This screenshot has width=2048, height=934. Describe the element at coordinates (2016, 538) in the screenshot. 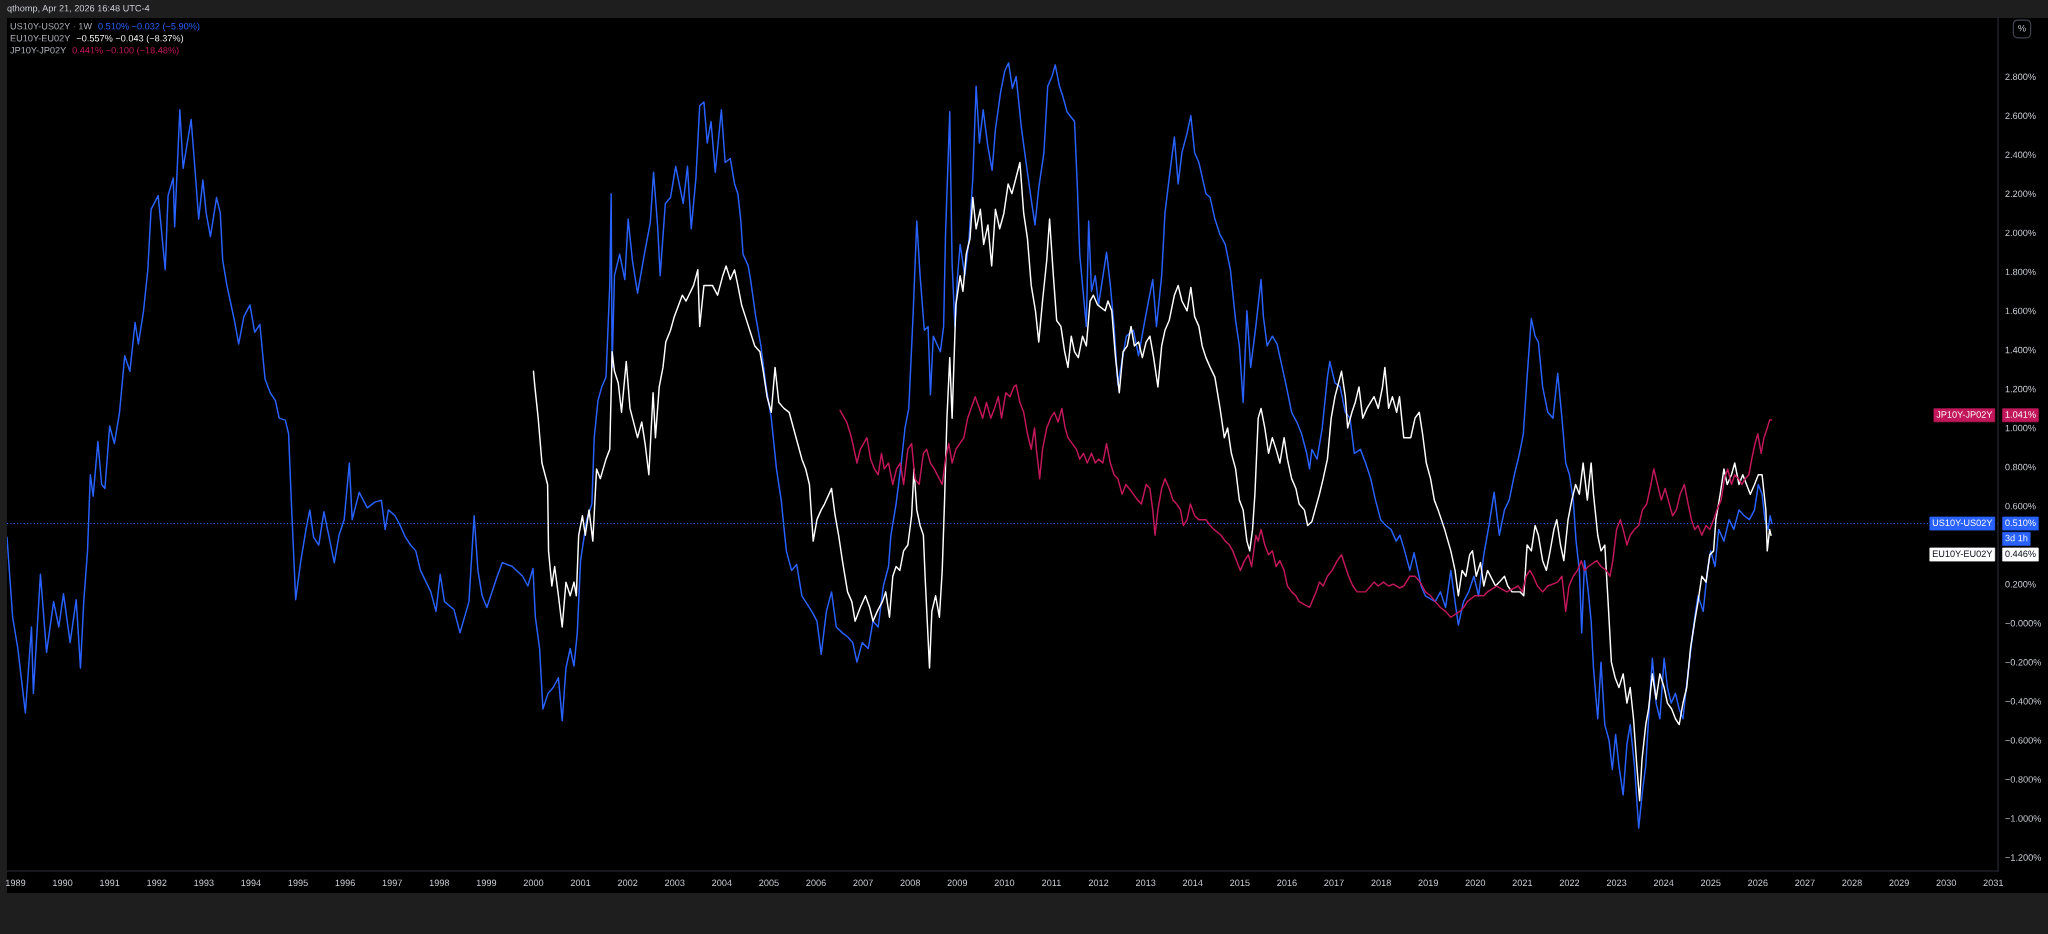

I see `text: 3d 1h` at that location.